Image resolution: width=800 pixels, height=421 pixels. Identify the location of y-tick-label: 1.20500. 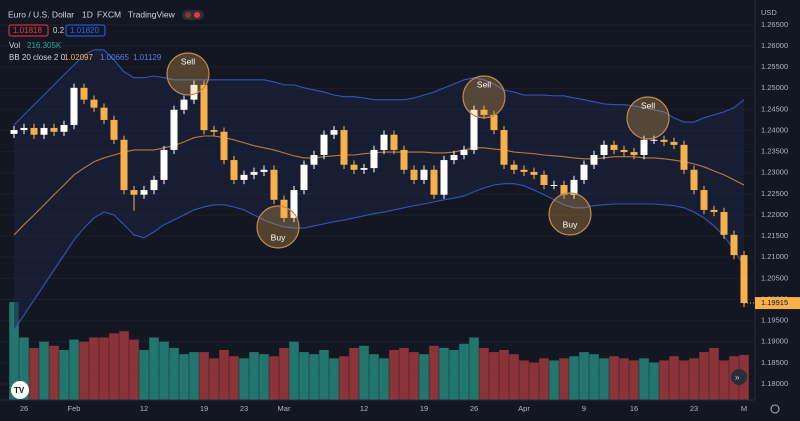
(774, 277).